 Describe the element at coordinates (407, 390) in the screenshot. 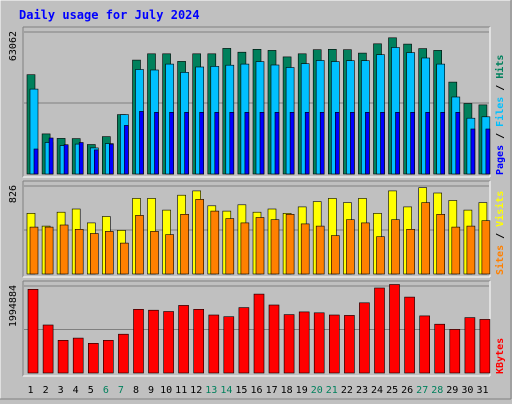

I see `x-tick-label-day-26: 26` at that location.